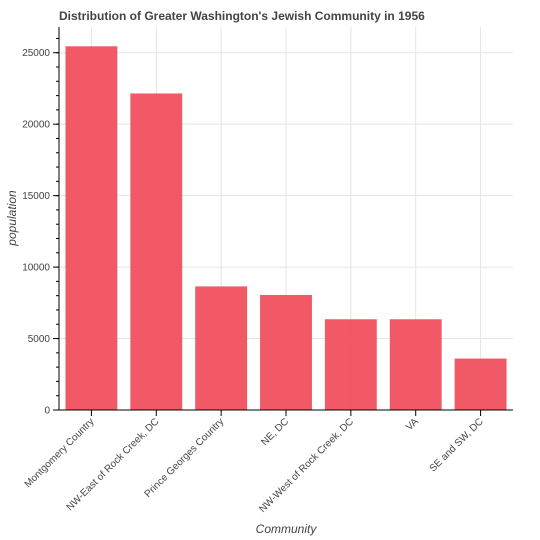  I want to click on y-tick-label: 5000, so click(39, 339).